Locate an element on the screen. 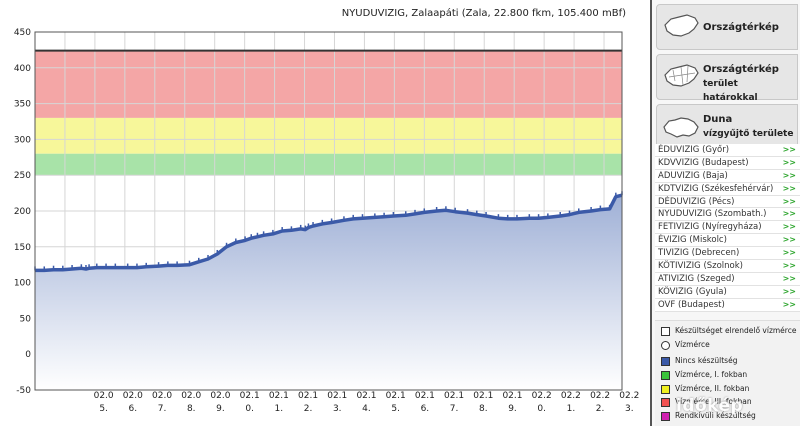  country-map-borders-button: Országtérkép terület határokkal is located at coordinates (727, 78).